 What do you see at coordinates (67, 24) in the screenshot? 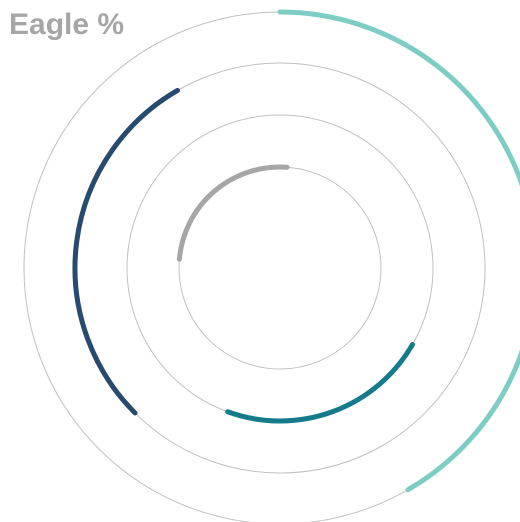
I see `chart-title: Eagle %` at bounding box center [67, 24].